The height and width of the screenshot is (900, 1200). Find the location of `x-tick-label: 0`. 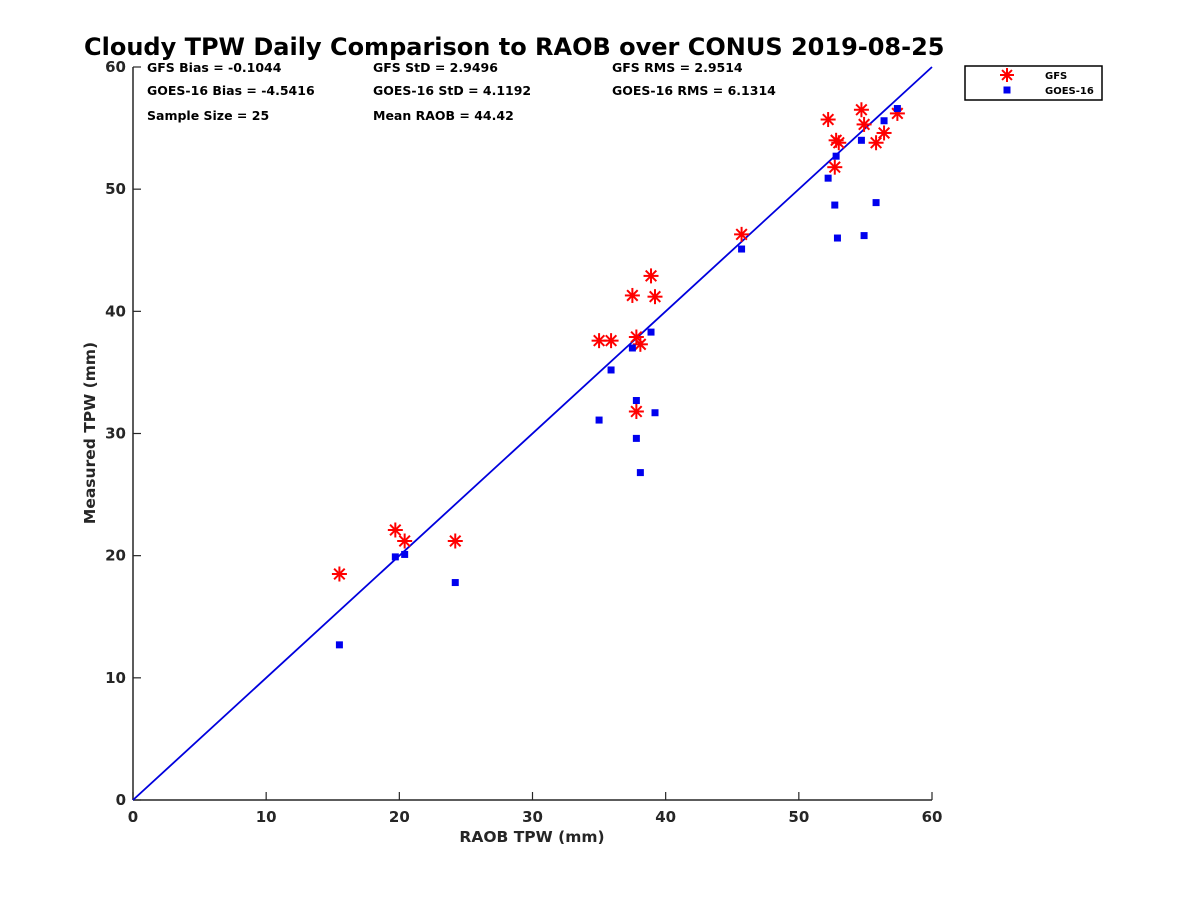

x-tick-label: 0 is located at coordinates (133, 817).